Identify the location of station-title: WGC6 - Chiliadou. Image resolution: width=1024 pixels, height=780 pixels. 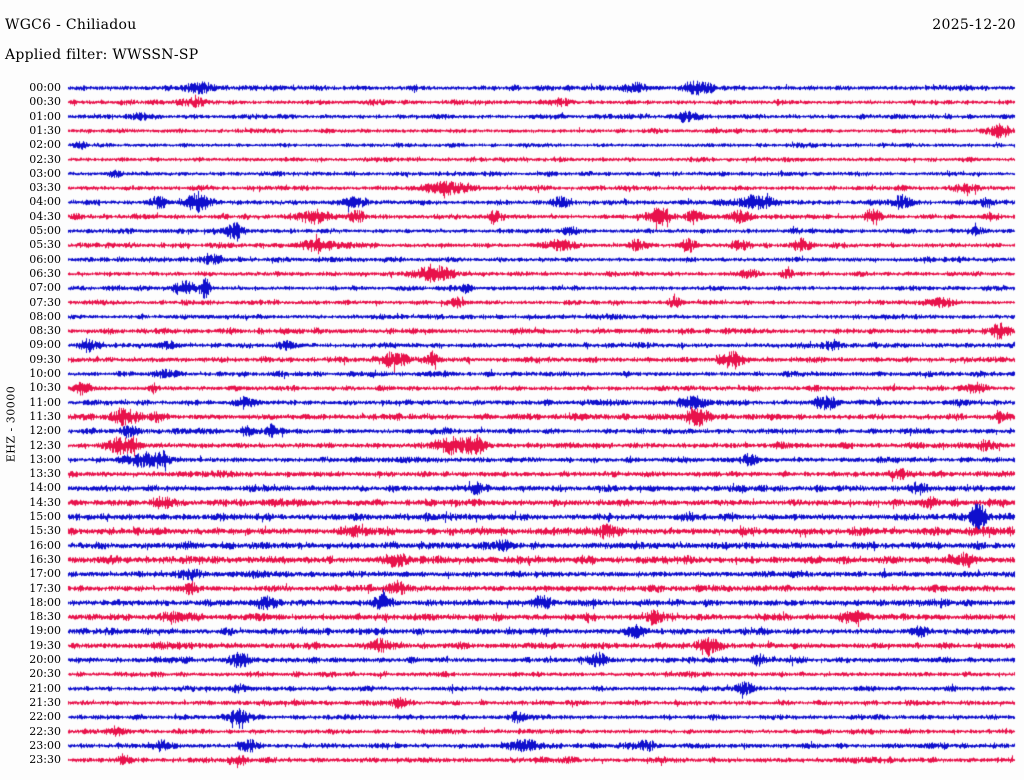
(71, 25).